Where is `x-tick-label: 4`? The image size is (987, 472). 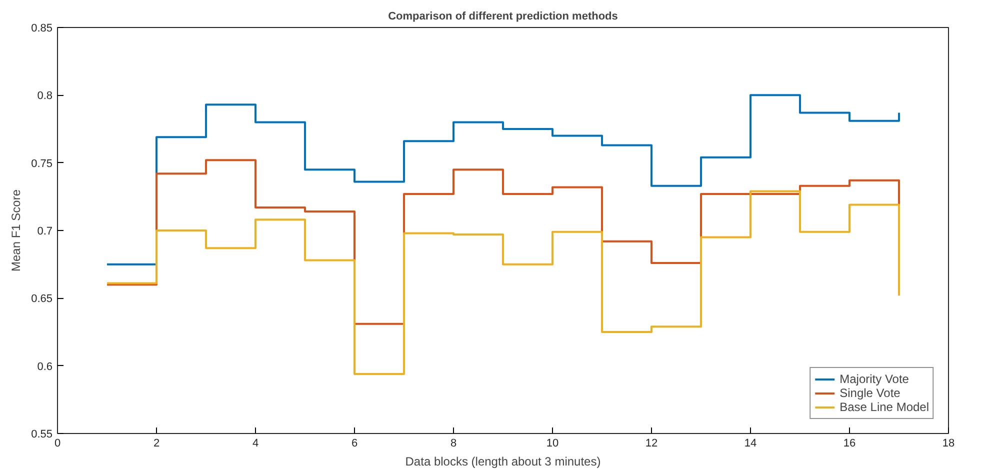
x-tick-label: 4 is located at coordinates (255, 444).